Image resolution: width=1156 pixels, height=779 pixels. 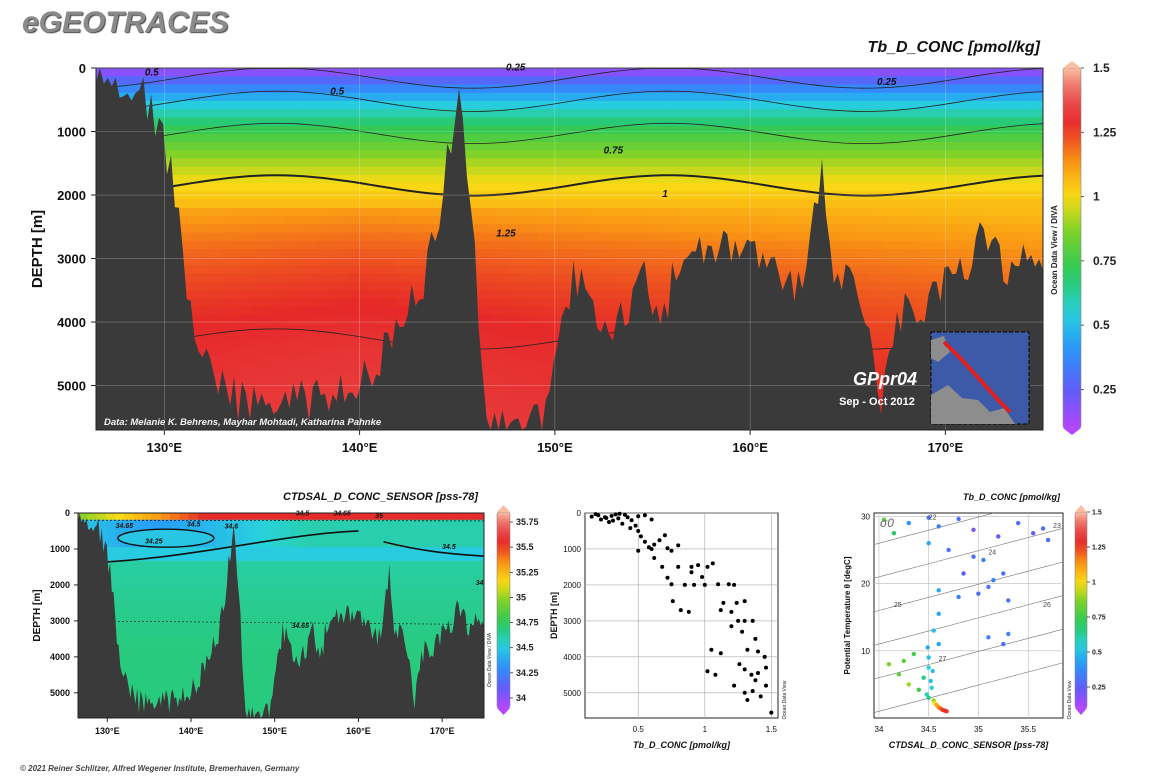 I want to click on sal-plot-frame, so click(x=281, y=615).